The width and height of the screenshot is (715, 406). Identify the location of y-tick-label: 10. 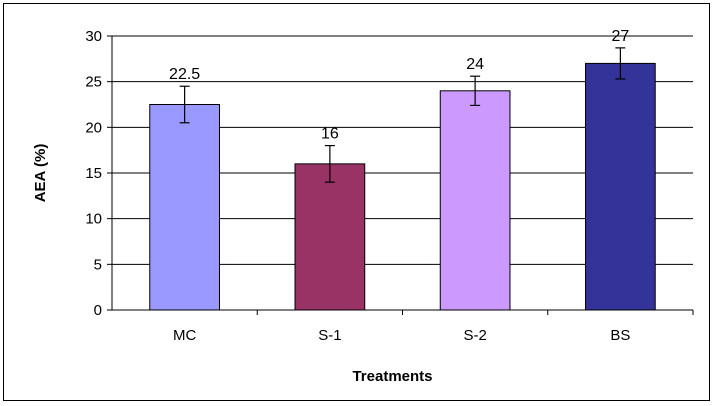
(93, 219).